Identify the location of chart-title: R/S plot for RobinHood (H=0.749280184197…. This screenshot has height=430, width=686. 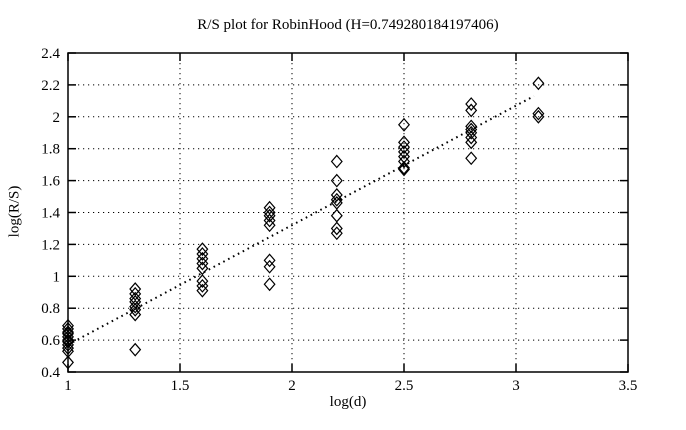
(348, 25).